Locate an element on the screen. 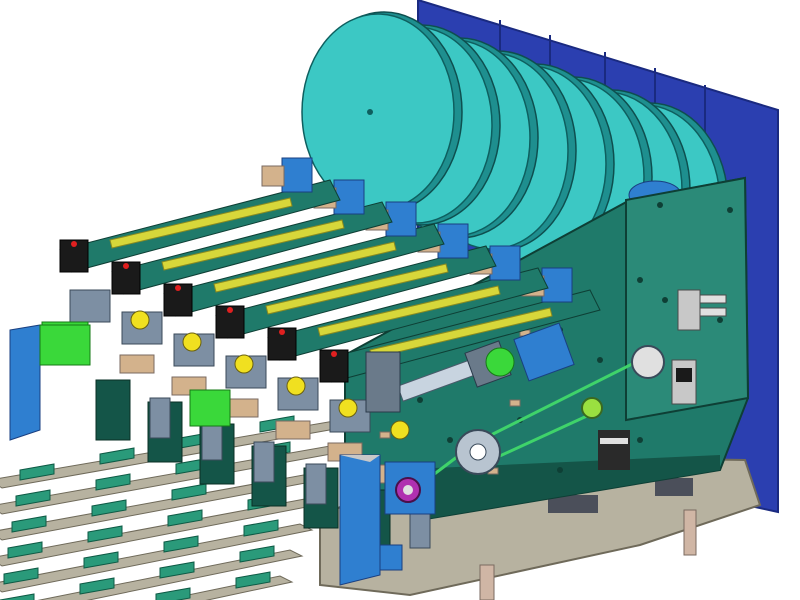  lane-blue-block is located at coordinates (297, 175).